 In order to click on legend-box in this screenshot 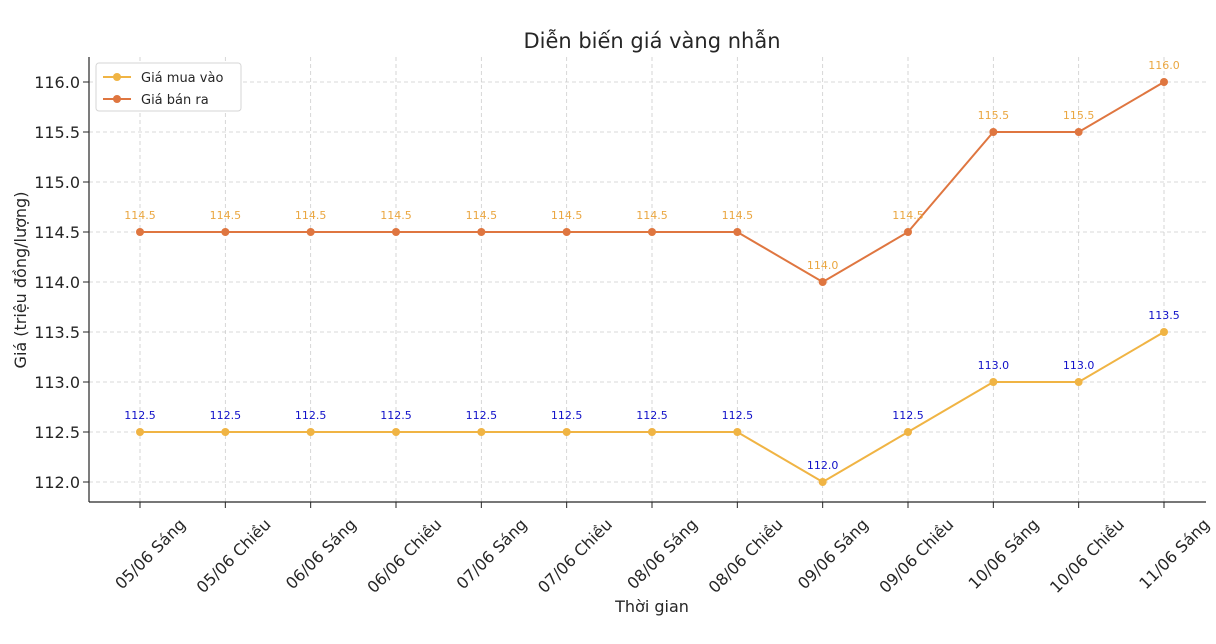, I will do `click(168, 87)`.